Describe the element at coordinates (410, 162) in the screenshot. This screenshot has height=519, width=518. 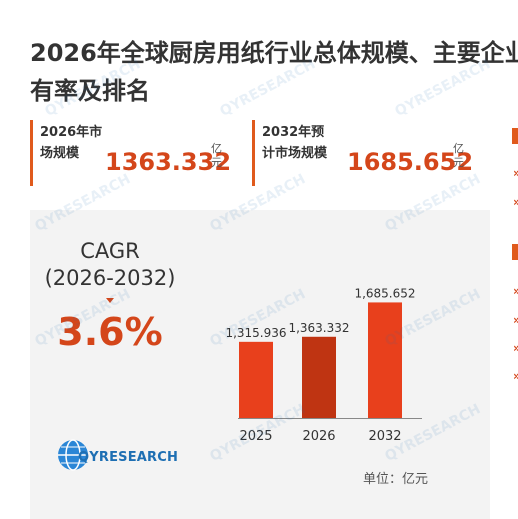
I see `card-value: 1685.652` at that location.